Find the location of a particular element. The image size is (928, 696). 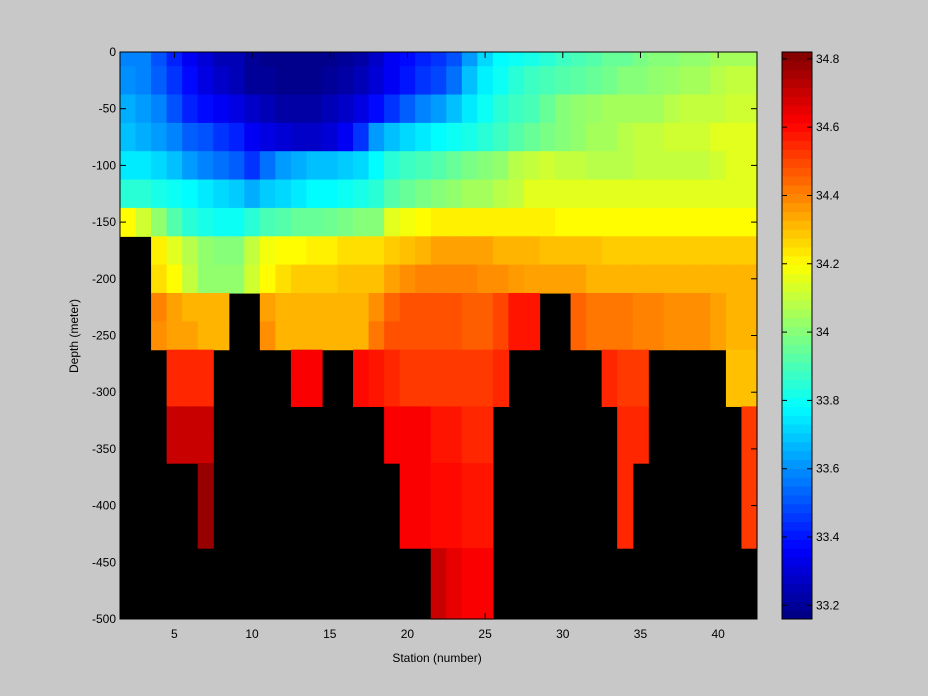

y-tick-label: -500 is located at coordinates (104, 619).